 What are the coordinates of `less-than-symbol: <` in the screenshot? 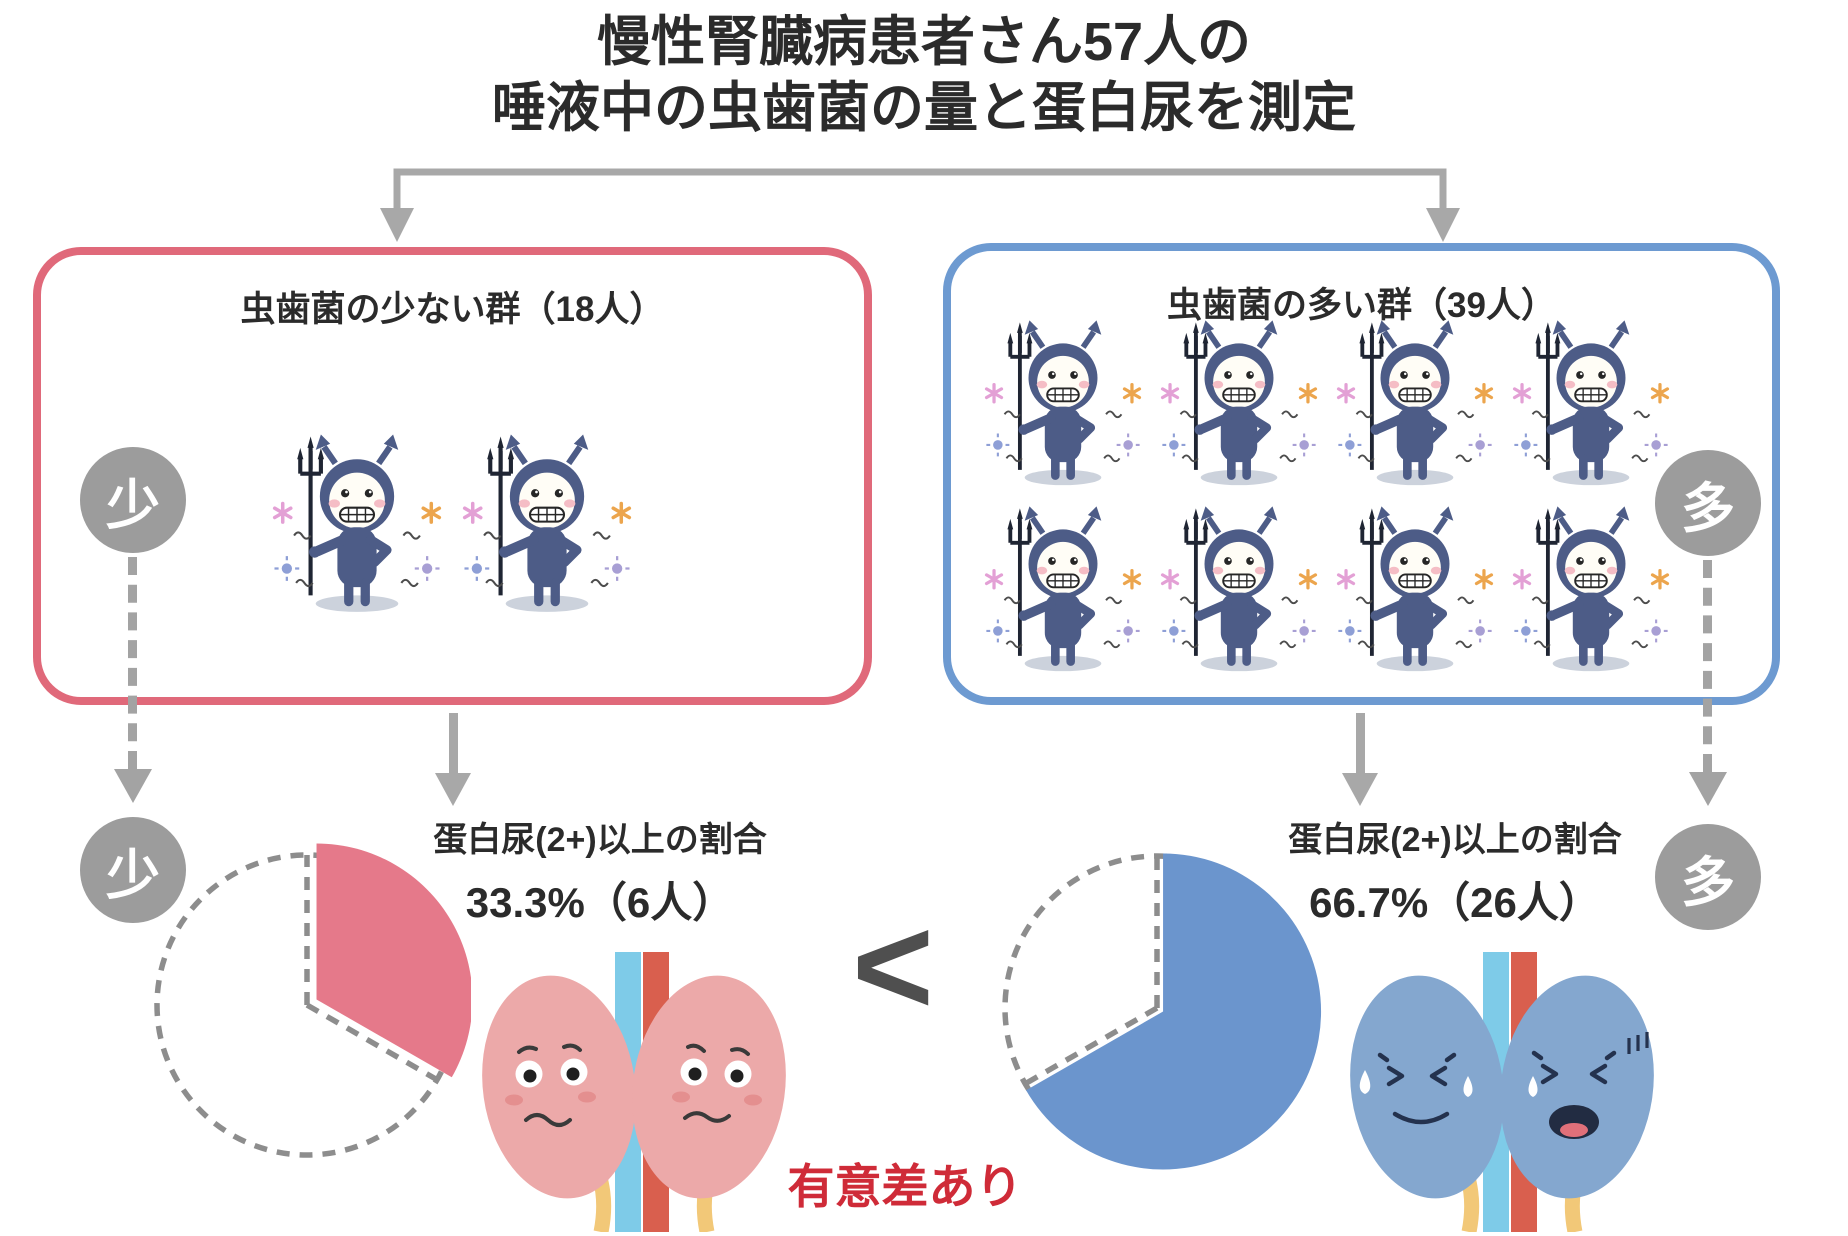 It's located at (893, 965).